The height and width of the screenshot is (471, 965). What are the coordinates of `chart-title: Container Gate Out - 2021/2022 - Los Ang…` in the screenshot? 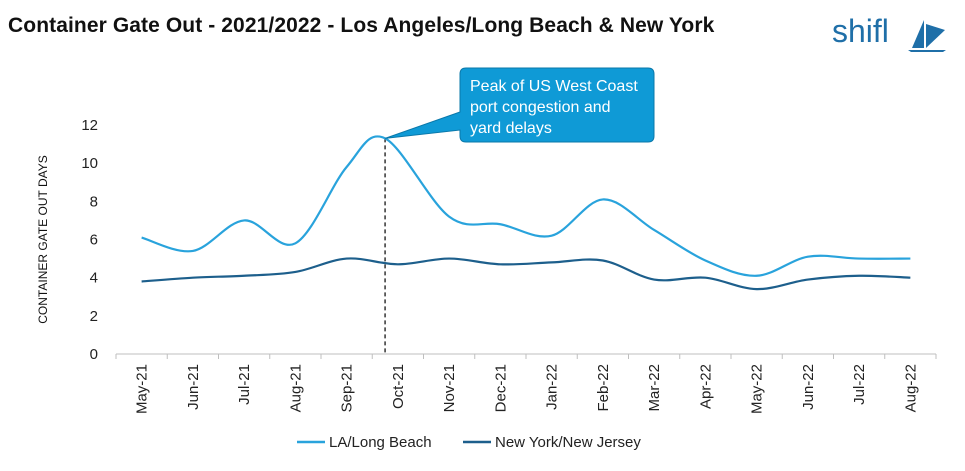 It's located at (361, 25).